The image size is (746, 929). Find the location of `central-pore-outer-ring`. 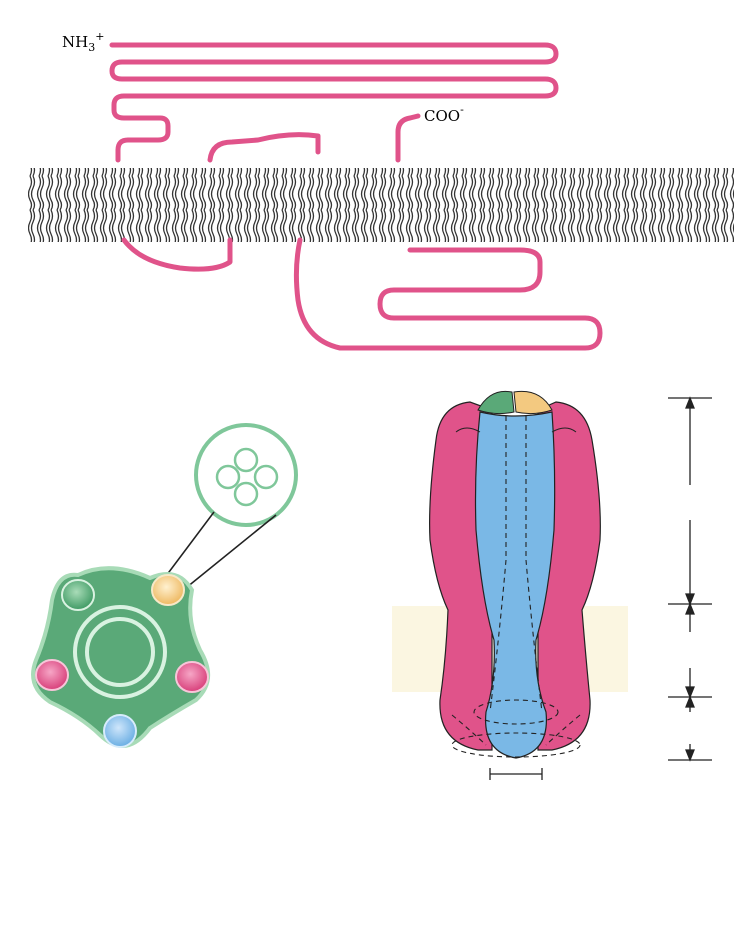

central-pore-outer-ring is located at coordinates (120, 652).